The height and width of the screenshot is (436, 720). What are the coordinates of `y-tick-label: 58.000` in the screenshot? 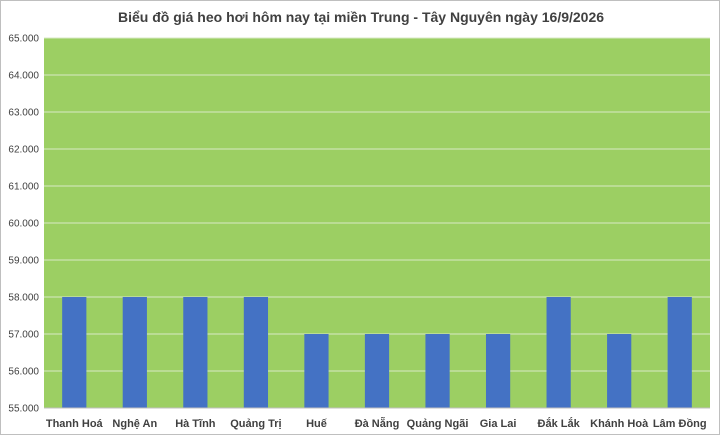 It's located at (23, 298).